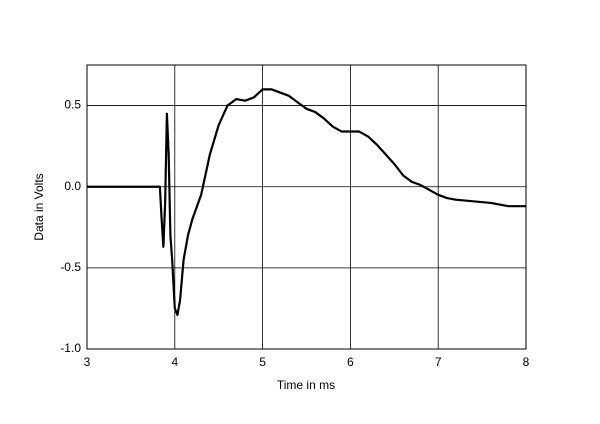 This screenshot has width=600, height=424. I want to click on x-tick-label: 3, so click(87, 362).